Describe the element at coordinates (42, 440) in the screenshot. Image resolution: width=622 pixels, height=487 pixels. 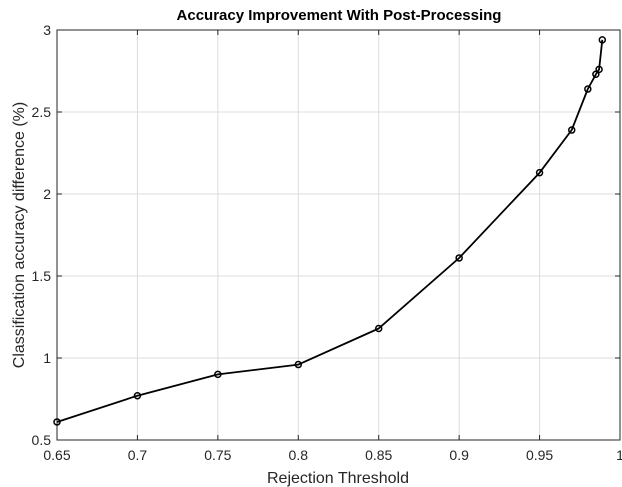
I see `y-tick-label: 0.5` at that location.